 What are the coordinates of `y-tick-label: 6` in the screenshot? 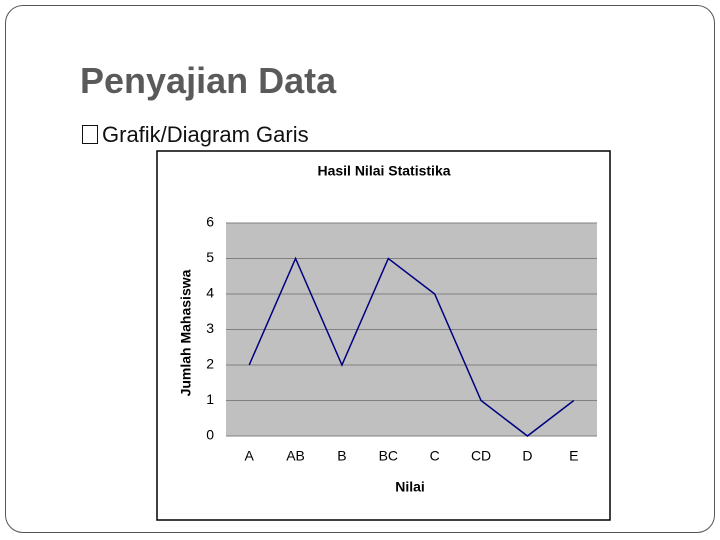 It's located at (210, 222).